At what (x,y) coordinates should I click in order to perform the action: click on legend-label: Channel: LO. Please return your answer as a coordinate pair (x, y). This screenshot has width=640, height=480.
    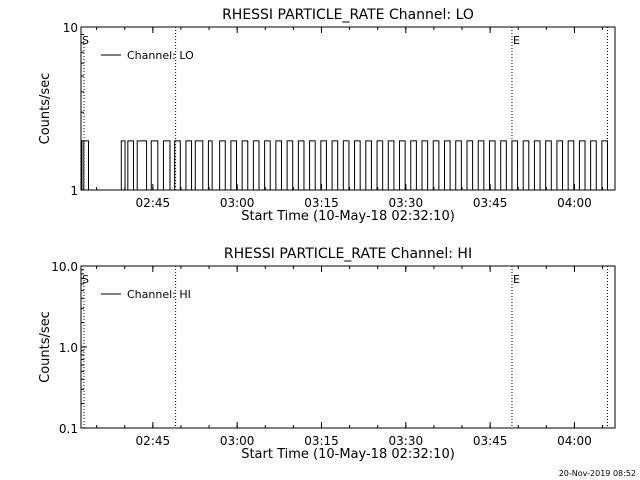
    Looking at the image, I should click on (160, 55).